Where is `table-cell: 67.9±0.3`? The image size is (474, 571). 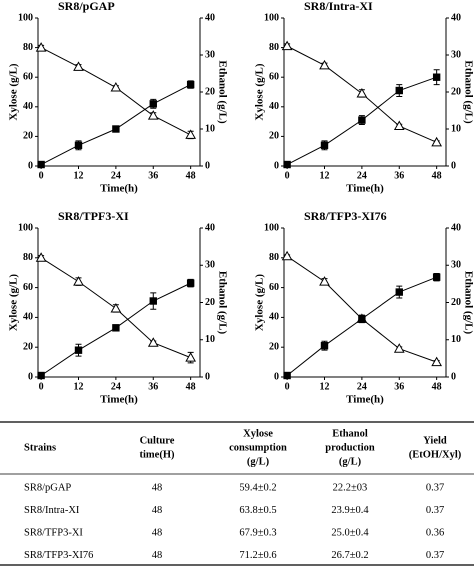 table-cell: 67.9±0.3 is located at coordinates (257, 532).